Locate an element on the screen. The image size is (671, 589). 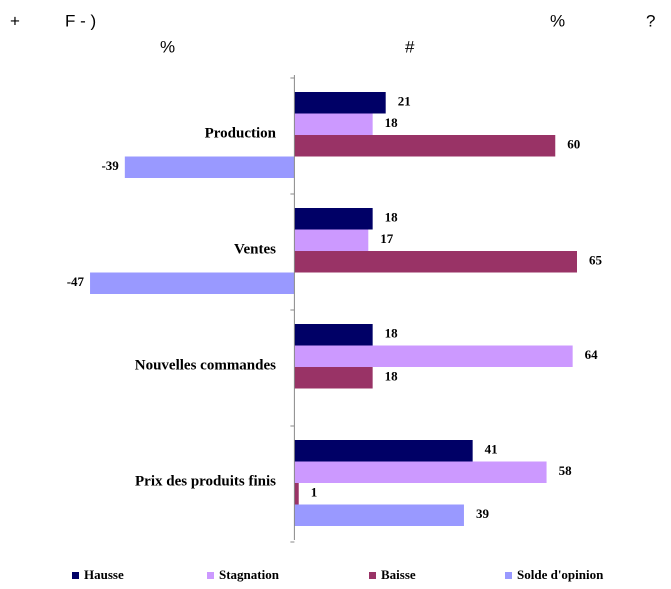
category-label: Production is located at coordinates (241, 133).